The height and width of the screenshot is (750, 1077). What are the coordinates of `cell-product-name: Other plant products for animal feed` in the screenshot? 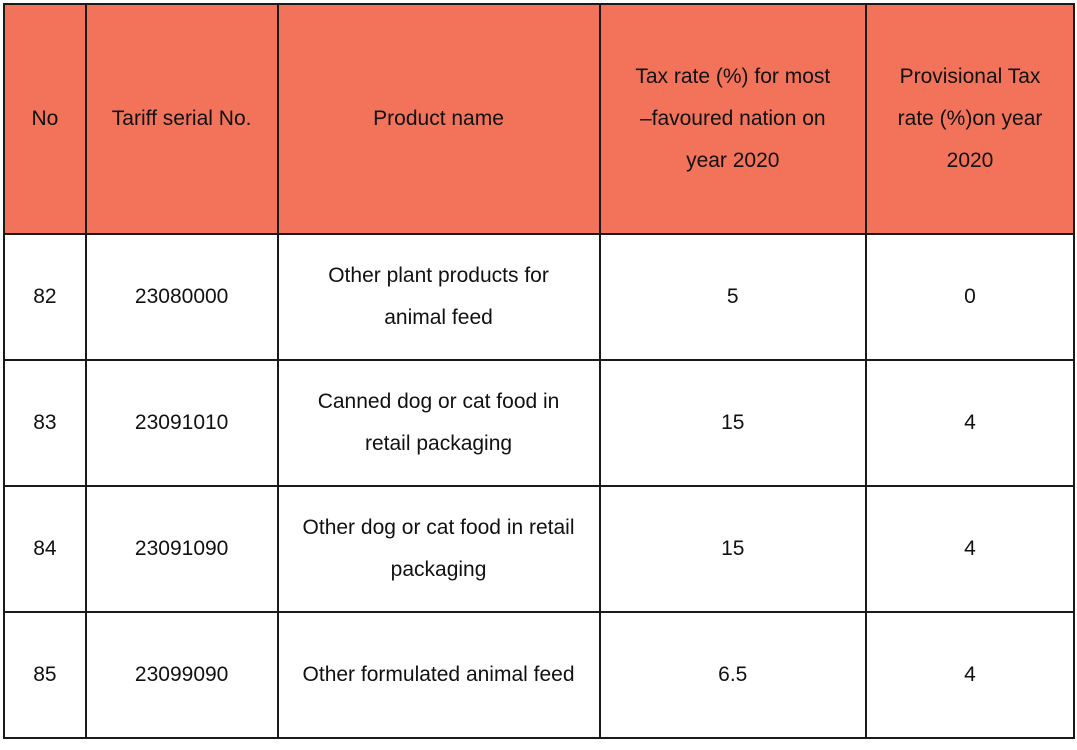 It's located at (438, 297).